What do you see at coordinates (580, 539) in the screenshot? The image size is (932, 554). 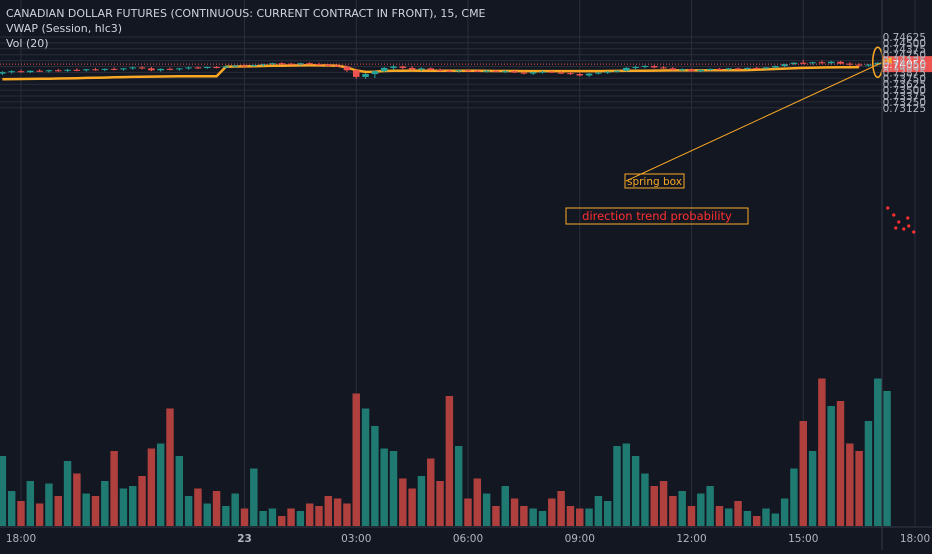 I see `x-tick-label: 09:00` at bounding box center [580, 539].